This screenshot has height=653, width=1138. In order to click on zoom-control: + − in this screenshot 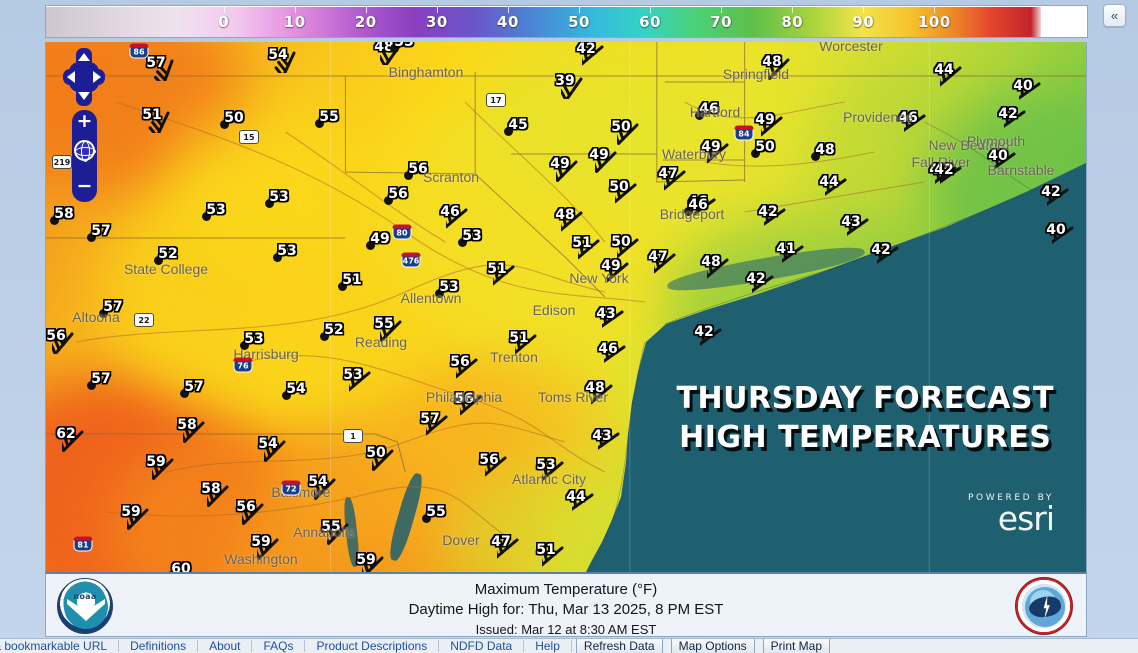, I will do `click(84, 156)`.